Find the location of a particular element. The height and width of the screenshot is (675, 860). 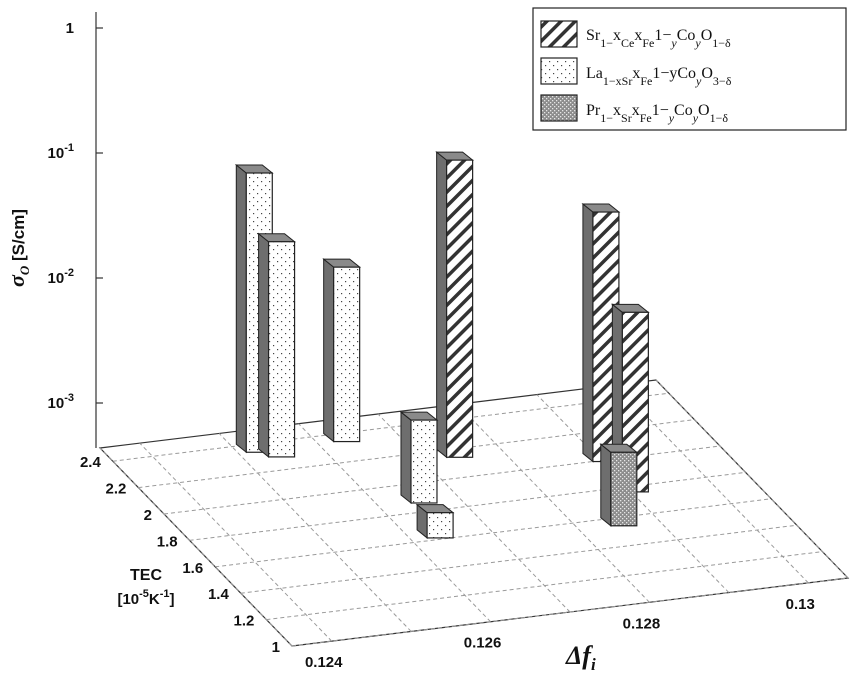

y-axis-subscript: O is located at coordinates (24, 270).